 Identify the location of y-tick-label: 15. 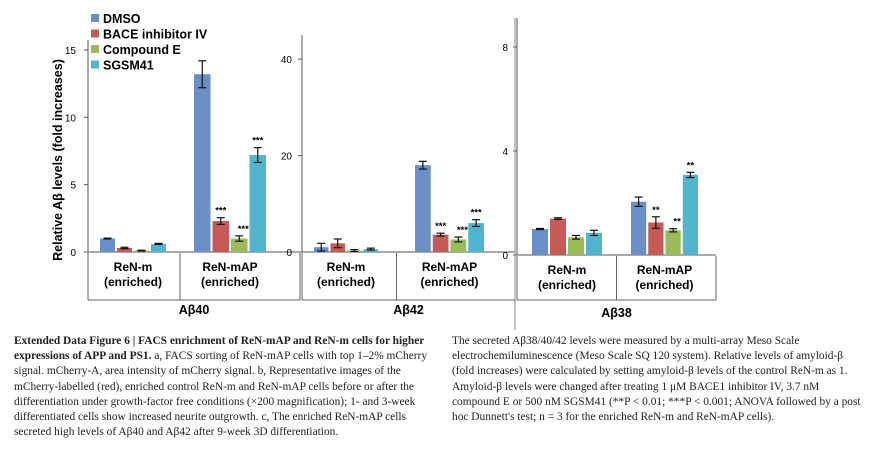
(71, 51).